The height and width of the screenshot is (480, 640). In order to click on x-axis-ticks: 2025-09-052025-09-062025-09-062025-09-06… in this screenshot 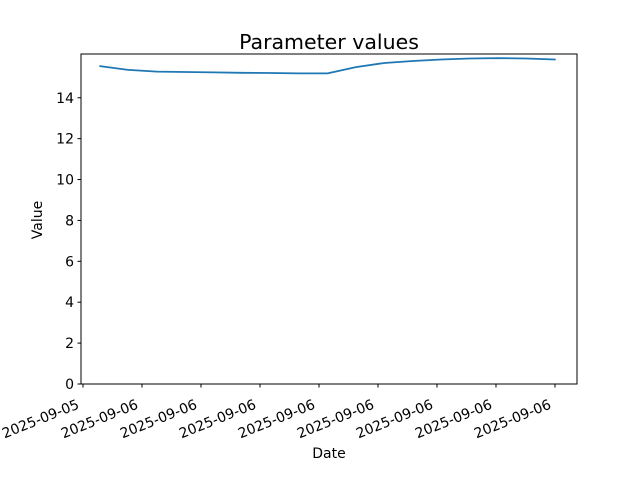, I will do `click(278, 413)`.